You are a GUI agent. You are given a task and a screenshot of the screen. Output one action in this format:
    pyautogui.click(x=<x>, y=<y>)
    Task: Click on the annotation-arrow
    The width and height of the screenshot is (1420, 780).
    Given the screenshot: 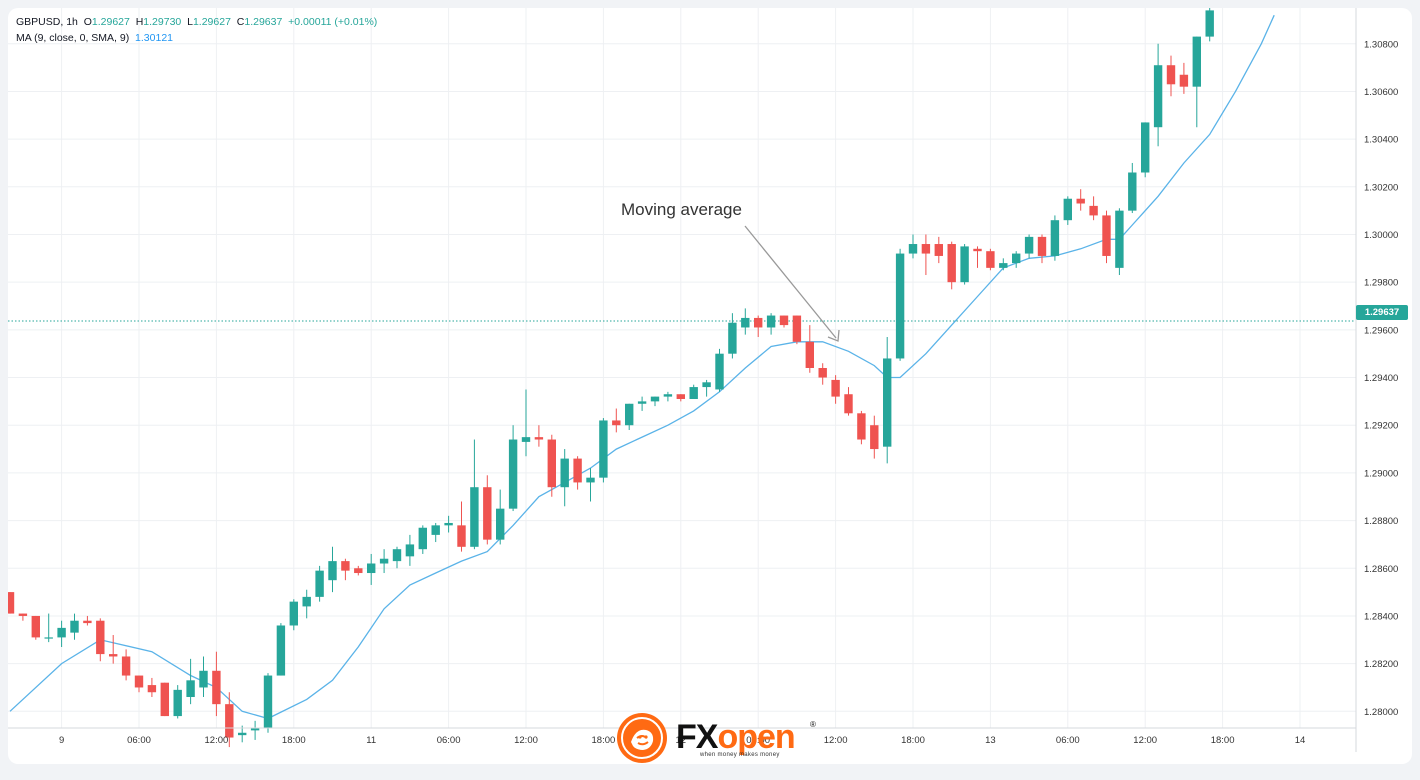 What is the action you would take?
    pyautogui.click(x=792, y=283)
    